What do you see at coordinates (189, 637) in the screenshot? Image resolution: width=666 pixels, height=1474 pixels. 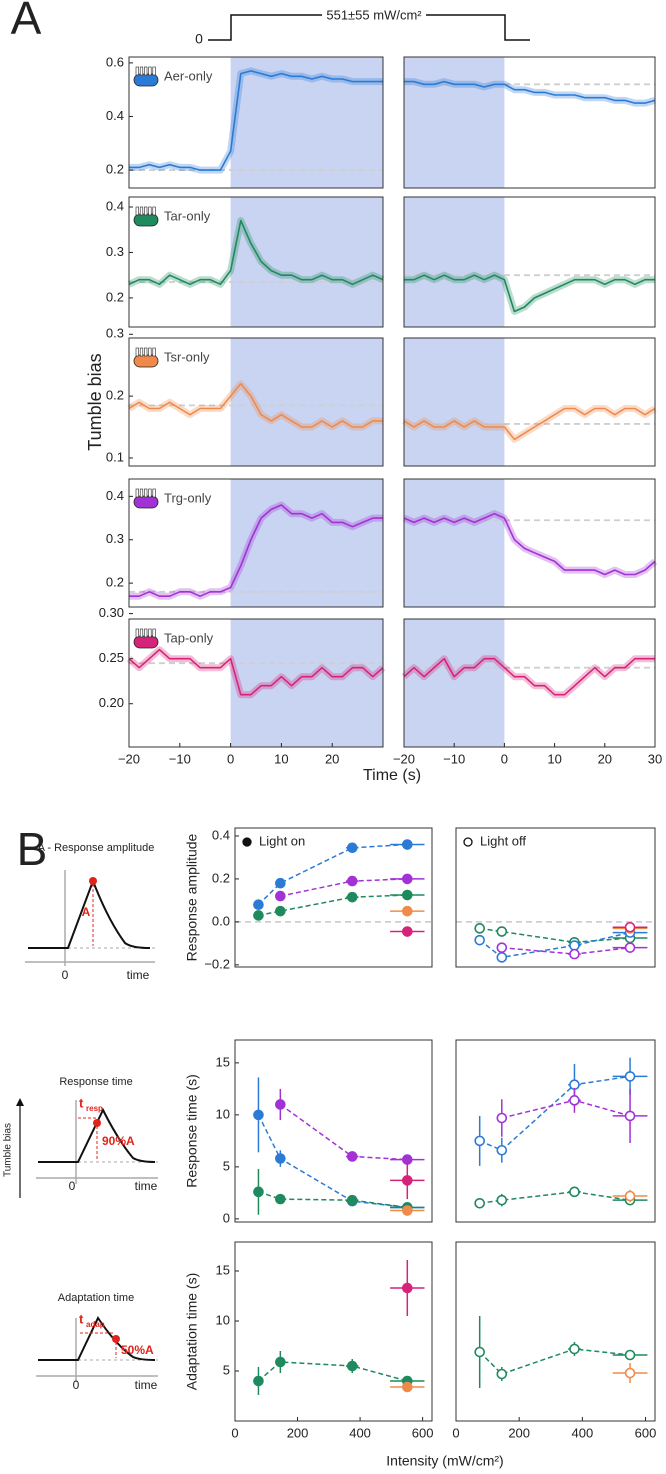 I see `legend-label: Tap-only` at bounding box center [189, 637].